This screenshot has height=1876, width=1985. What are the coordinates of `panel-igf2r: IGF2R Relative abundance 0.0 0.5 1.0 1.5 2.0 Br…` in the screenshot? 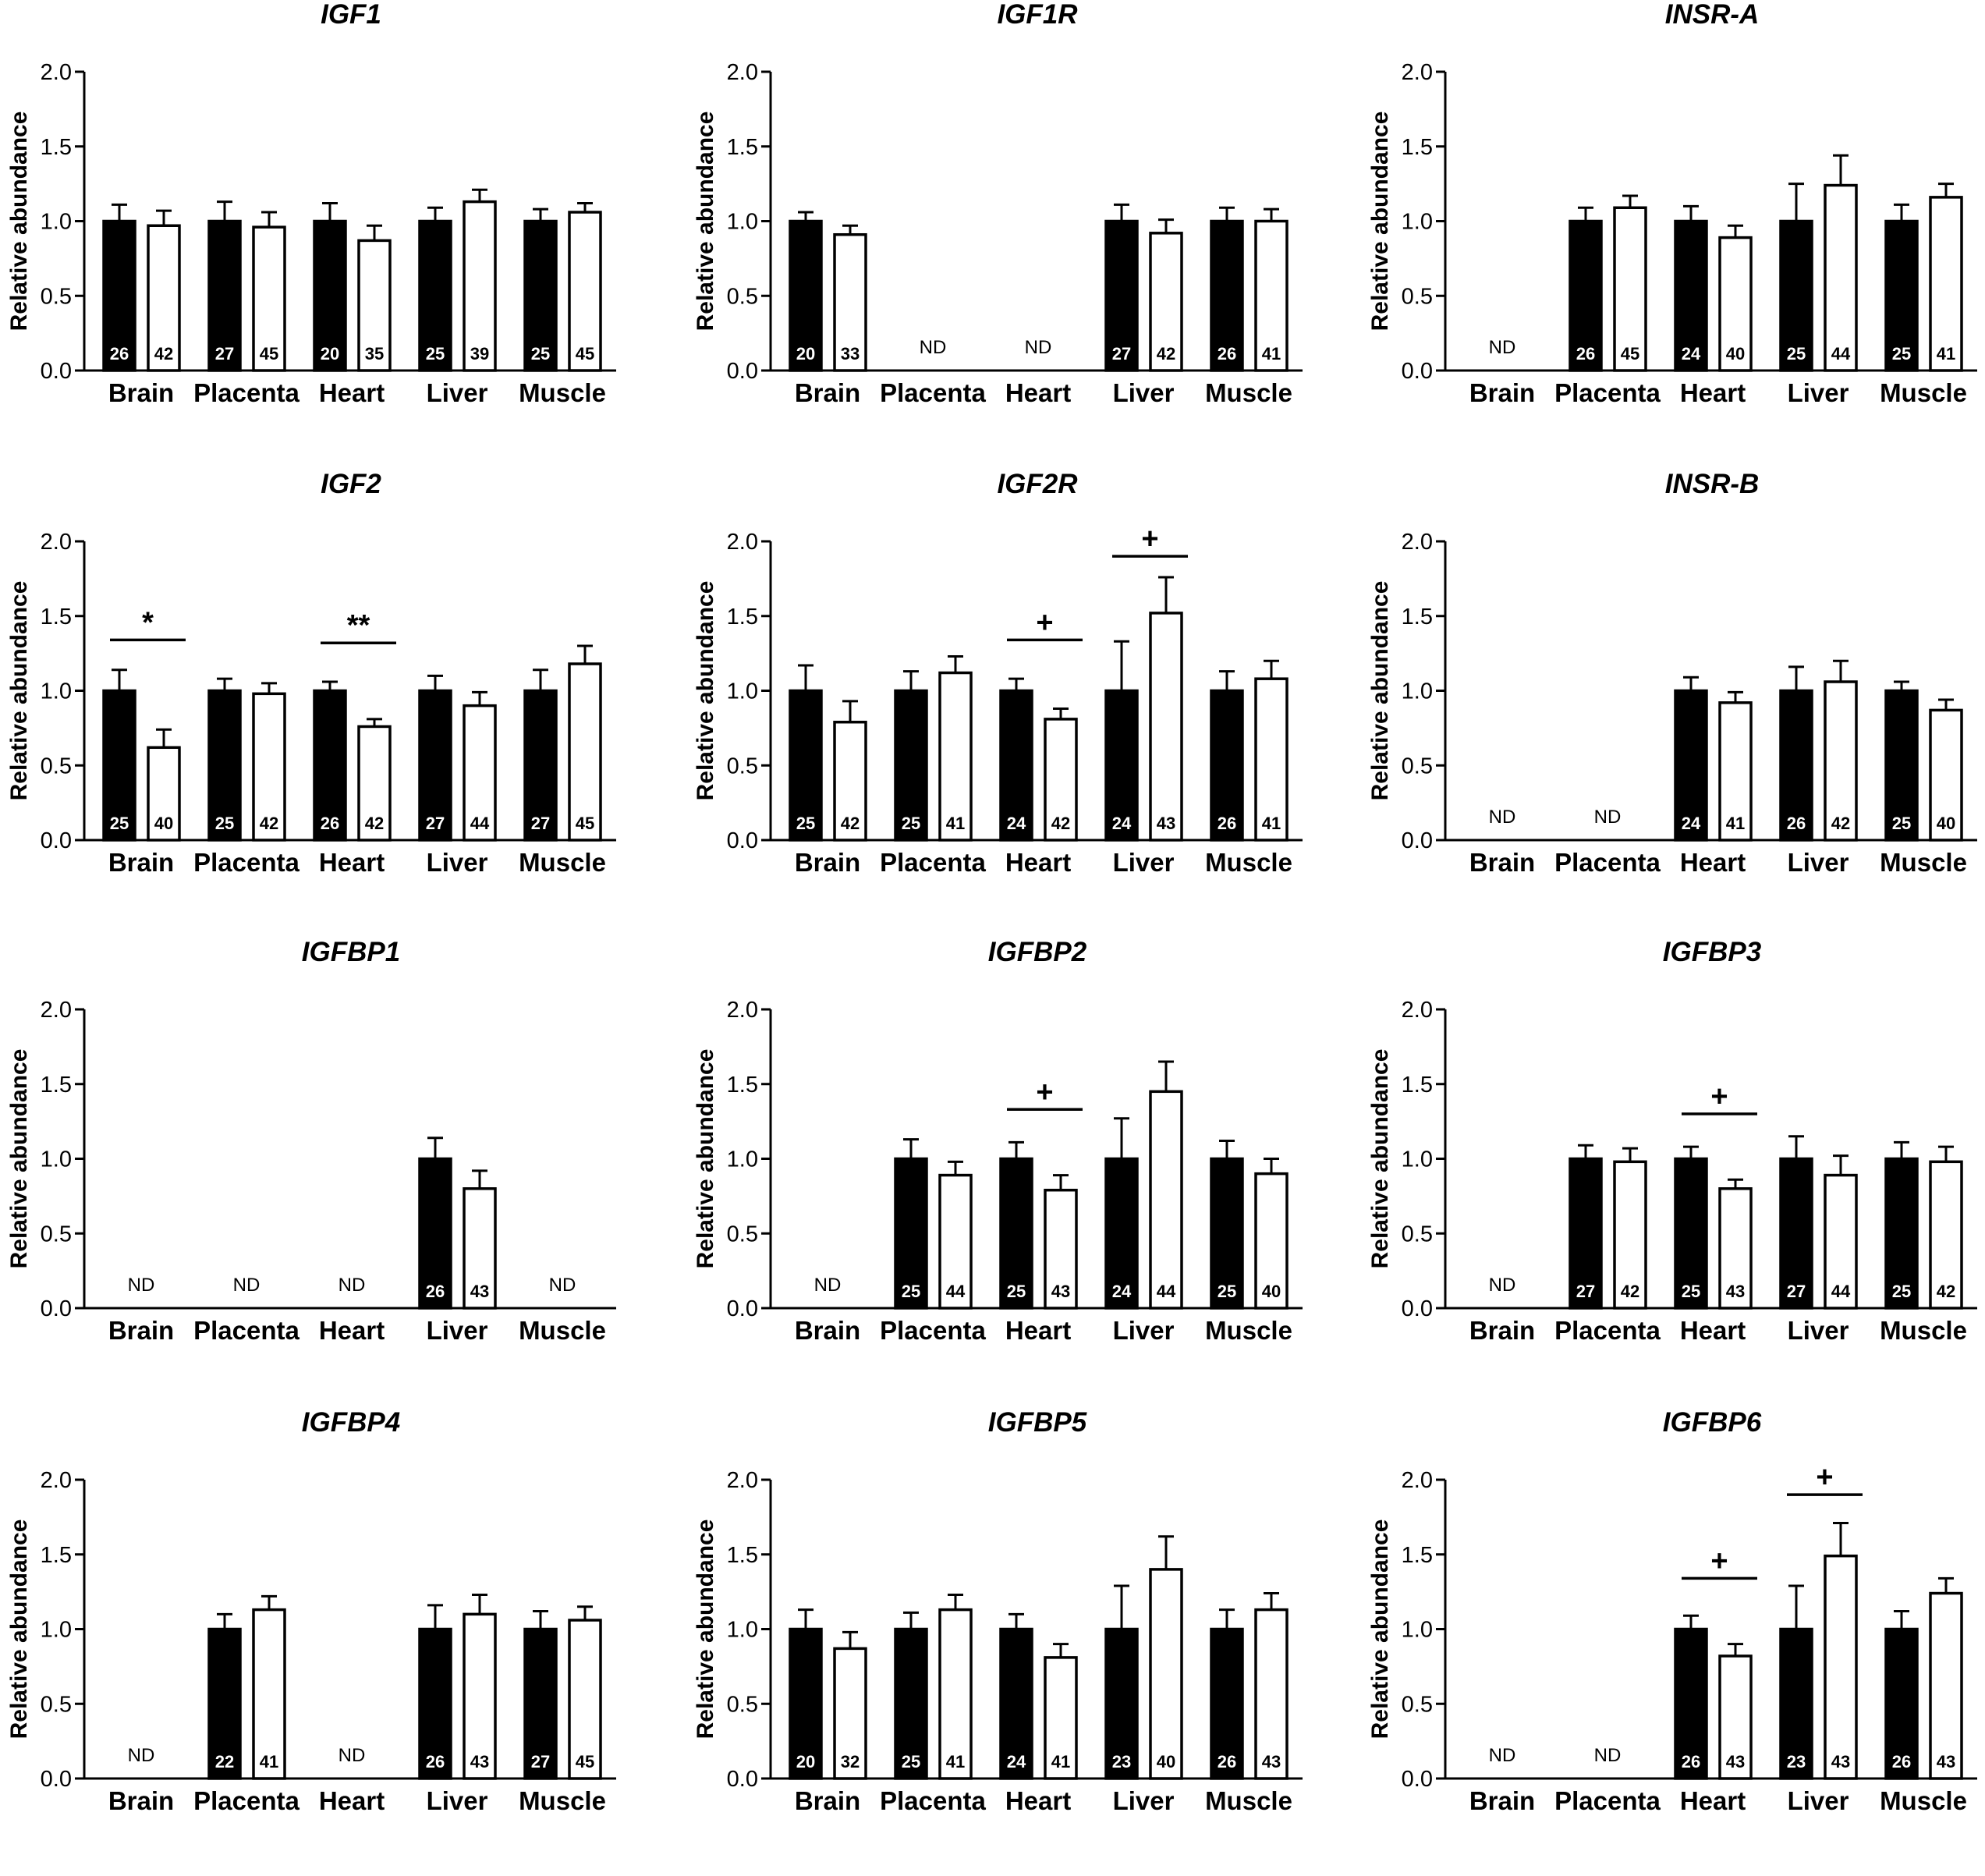 It's located at (1017, 703).